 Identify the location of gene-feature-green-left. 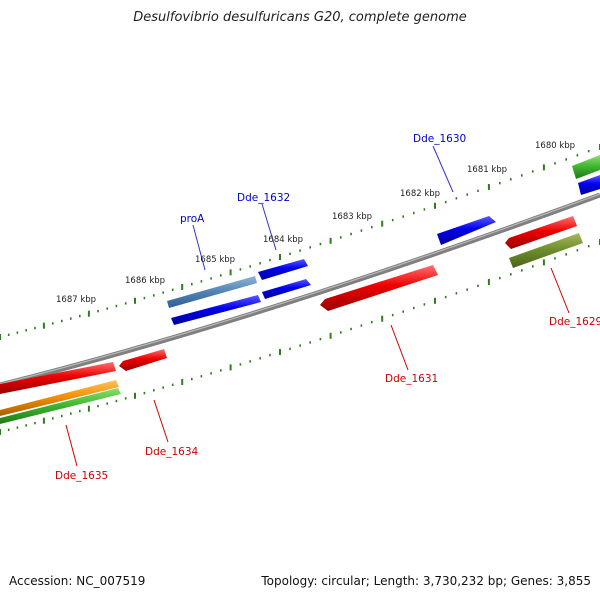
(60, 406).